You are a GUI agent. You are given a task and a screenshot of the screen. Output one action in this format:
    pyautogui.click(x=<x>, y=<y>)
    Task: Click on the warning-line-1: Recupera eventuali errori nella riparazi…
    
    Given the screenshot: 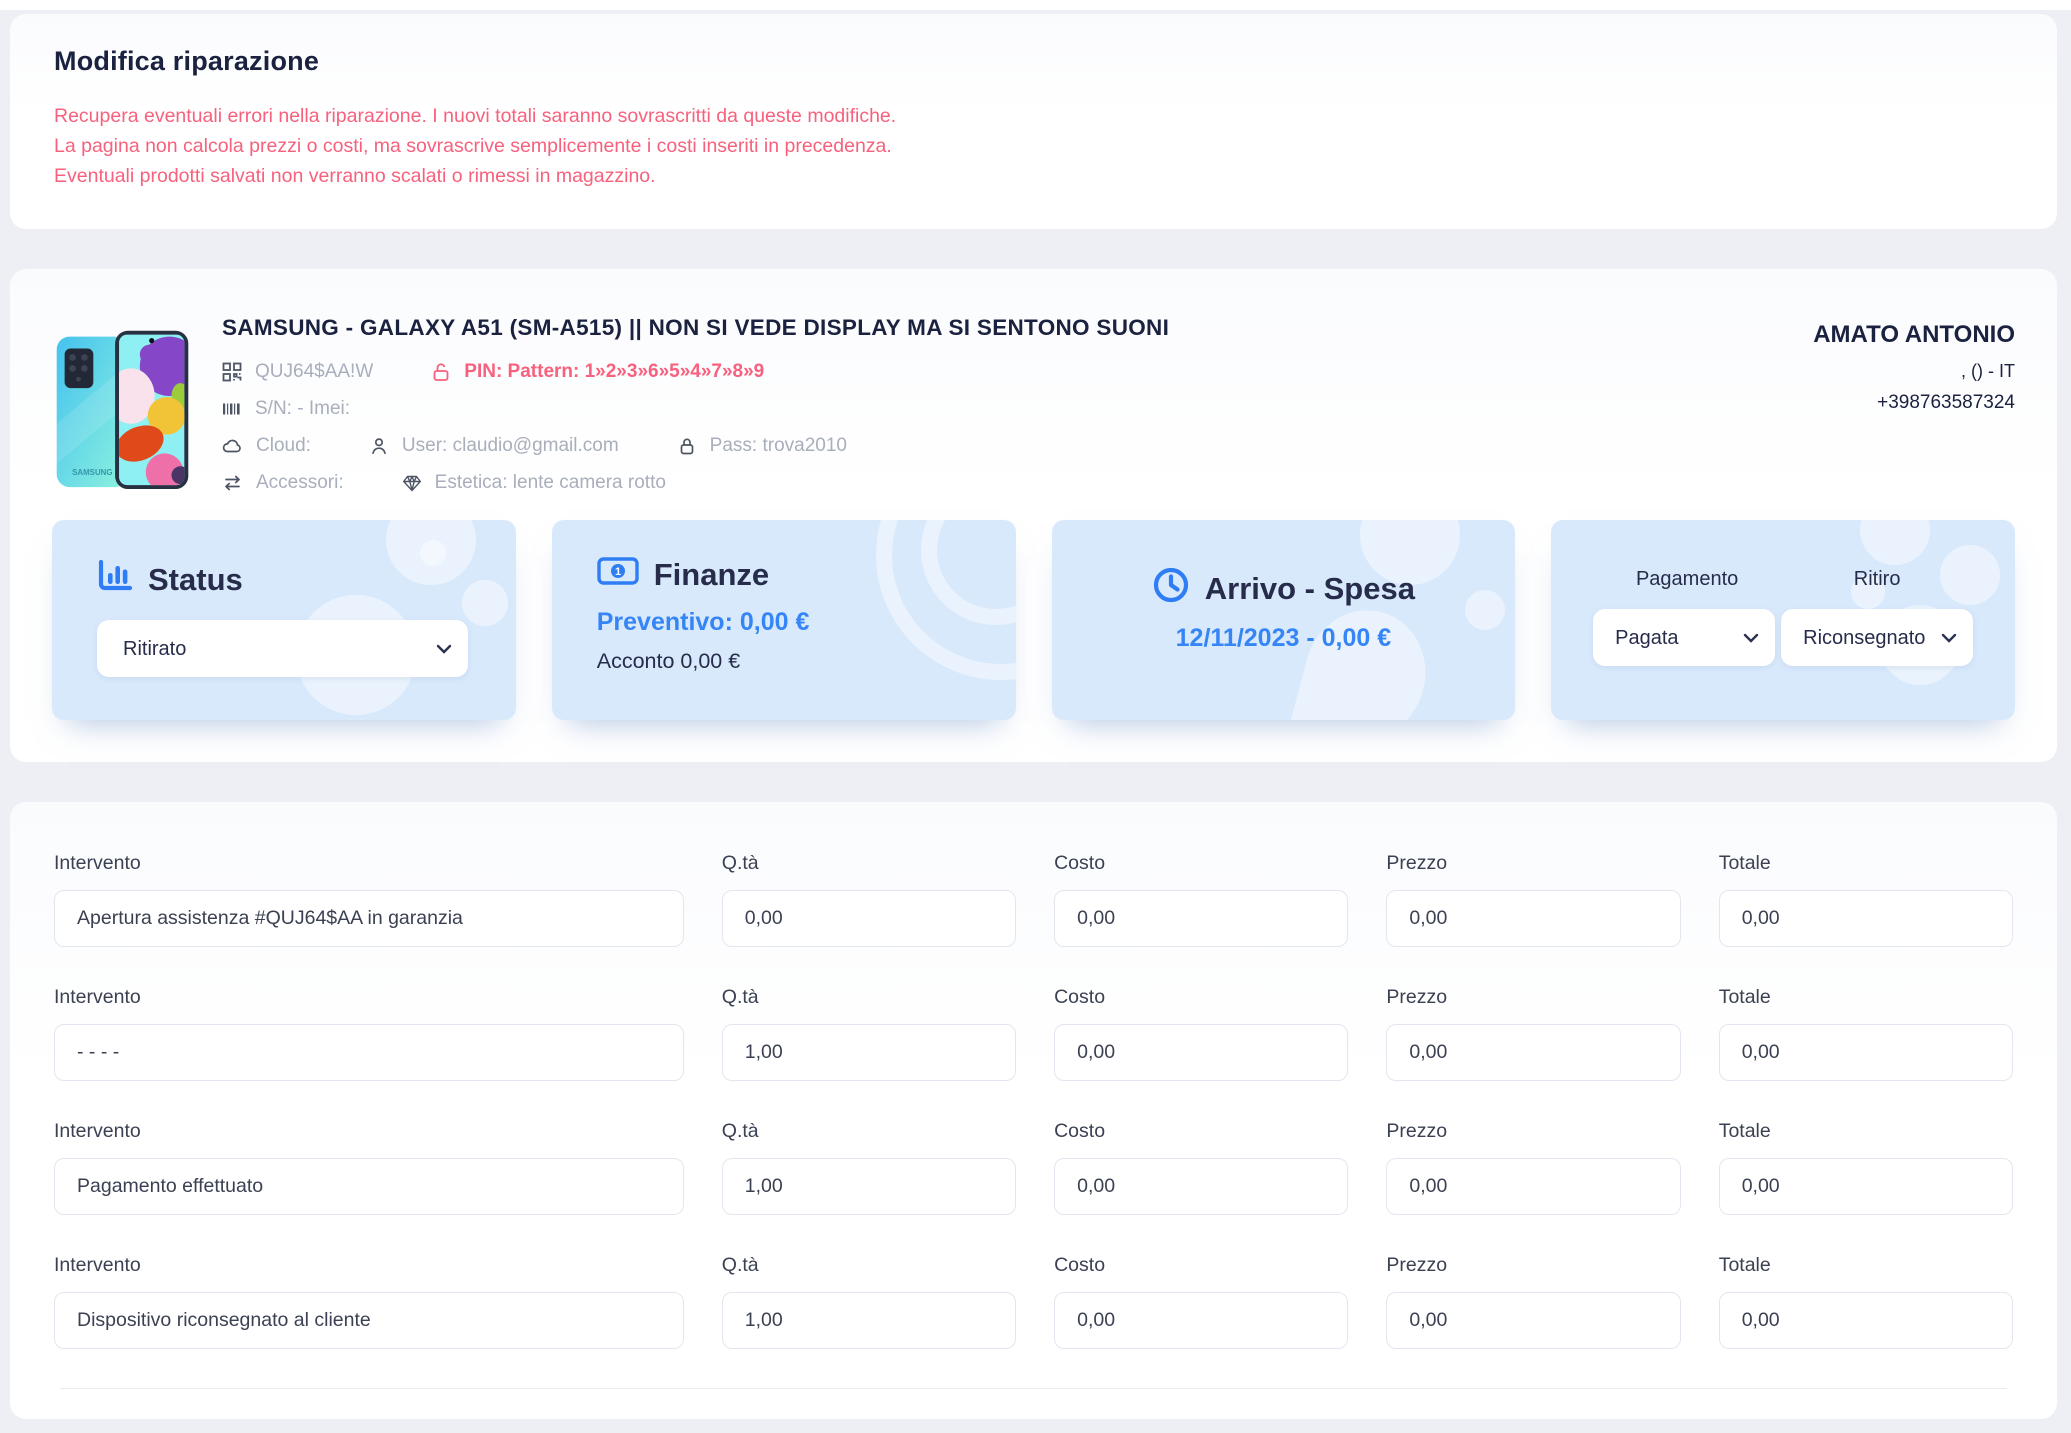 What is the action you would take?
    pyautogui.click(x=475, y=116)
    